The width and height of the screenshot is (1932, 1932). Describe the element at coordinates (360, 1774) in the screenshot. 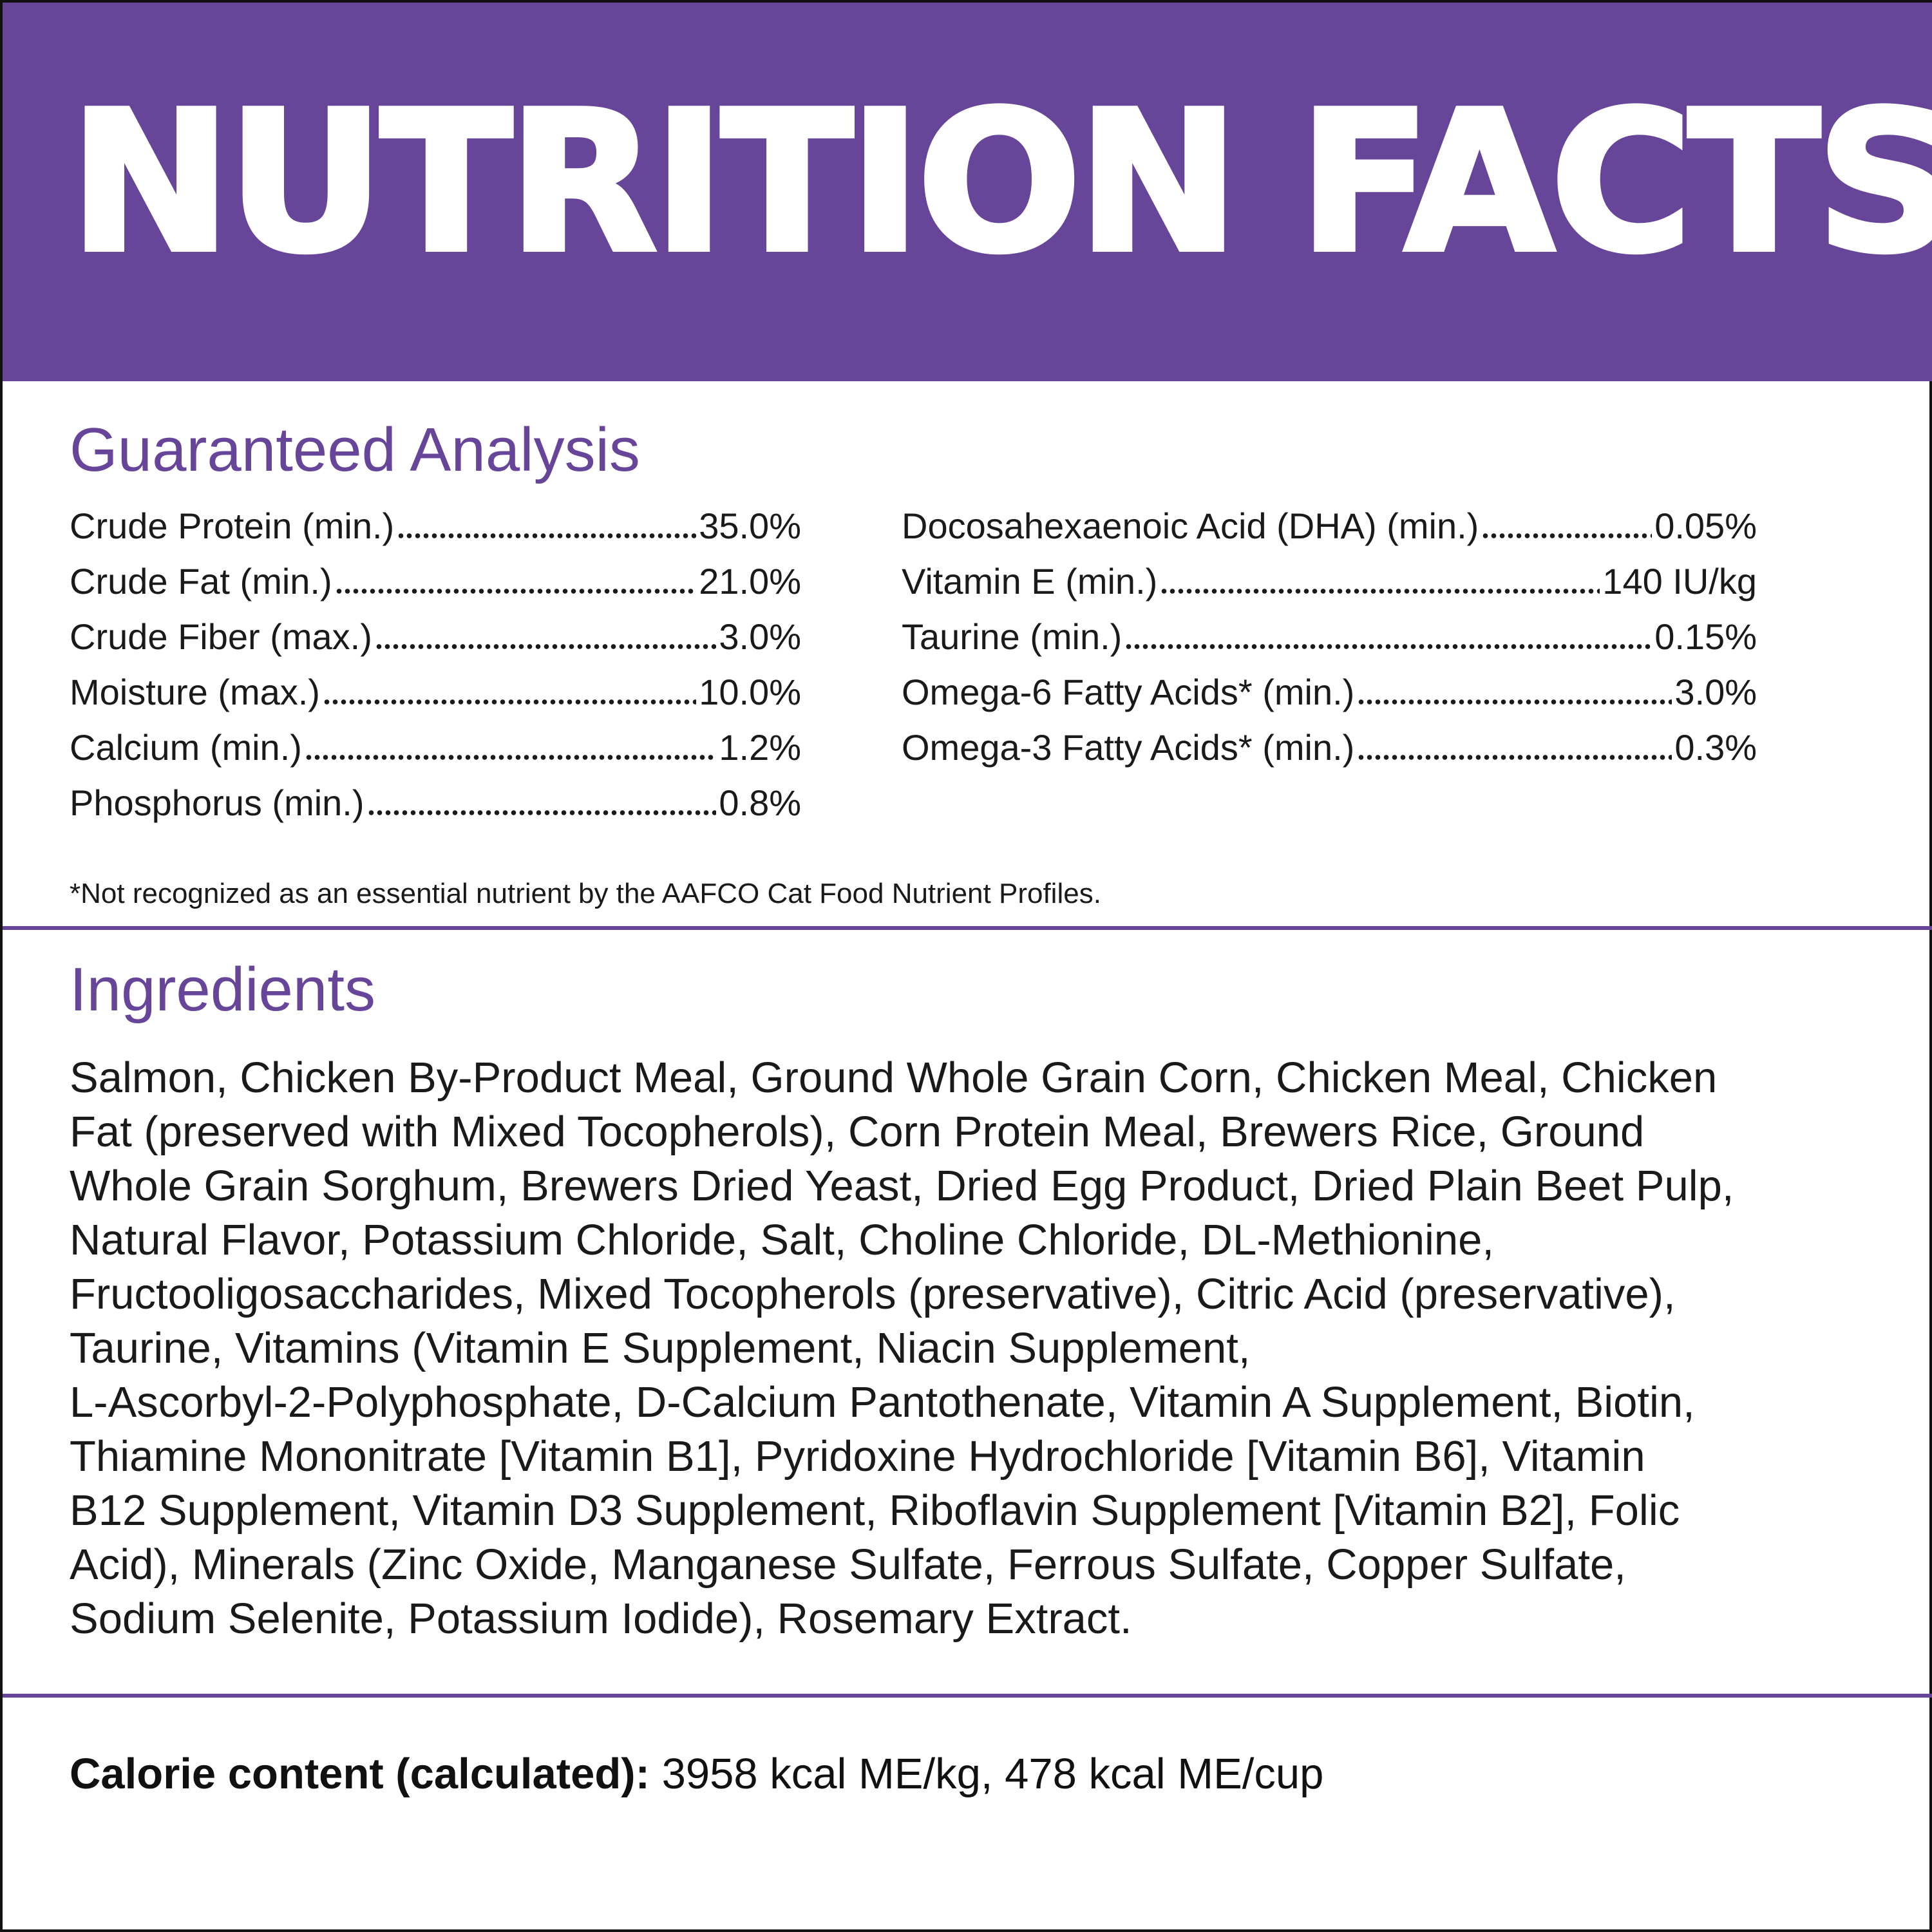

I see `calorie-content-label: Calorie content (calculated):` at that location.